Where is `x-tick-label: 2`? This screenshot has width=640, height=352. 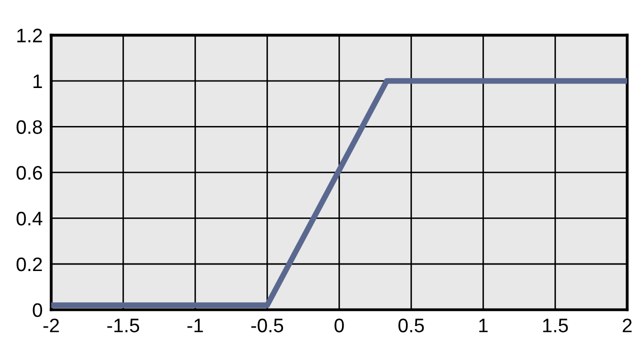 x-tick-label: 2 is located at coordinates (627, 325).